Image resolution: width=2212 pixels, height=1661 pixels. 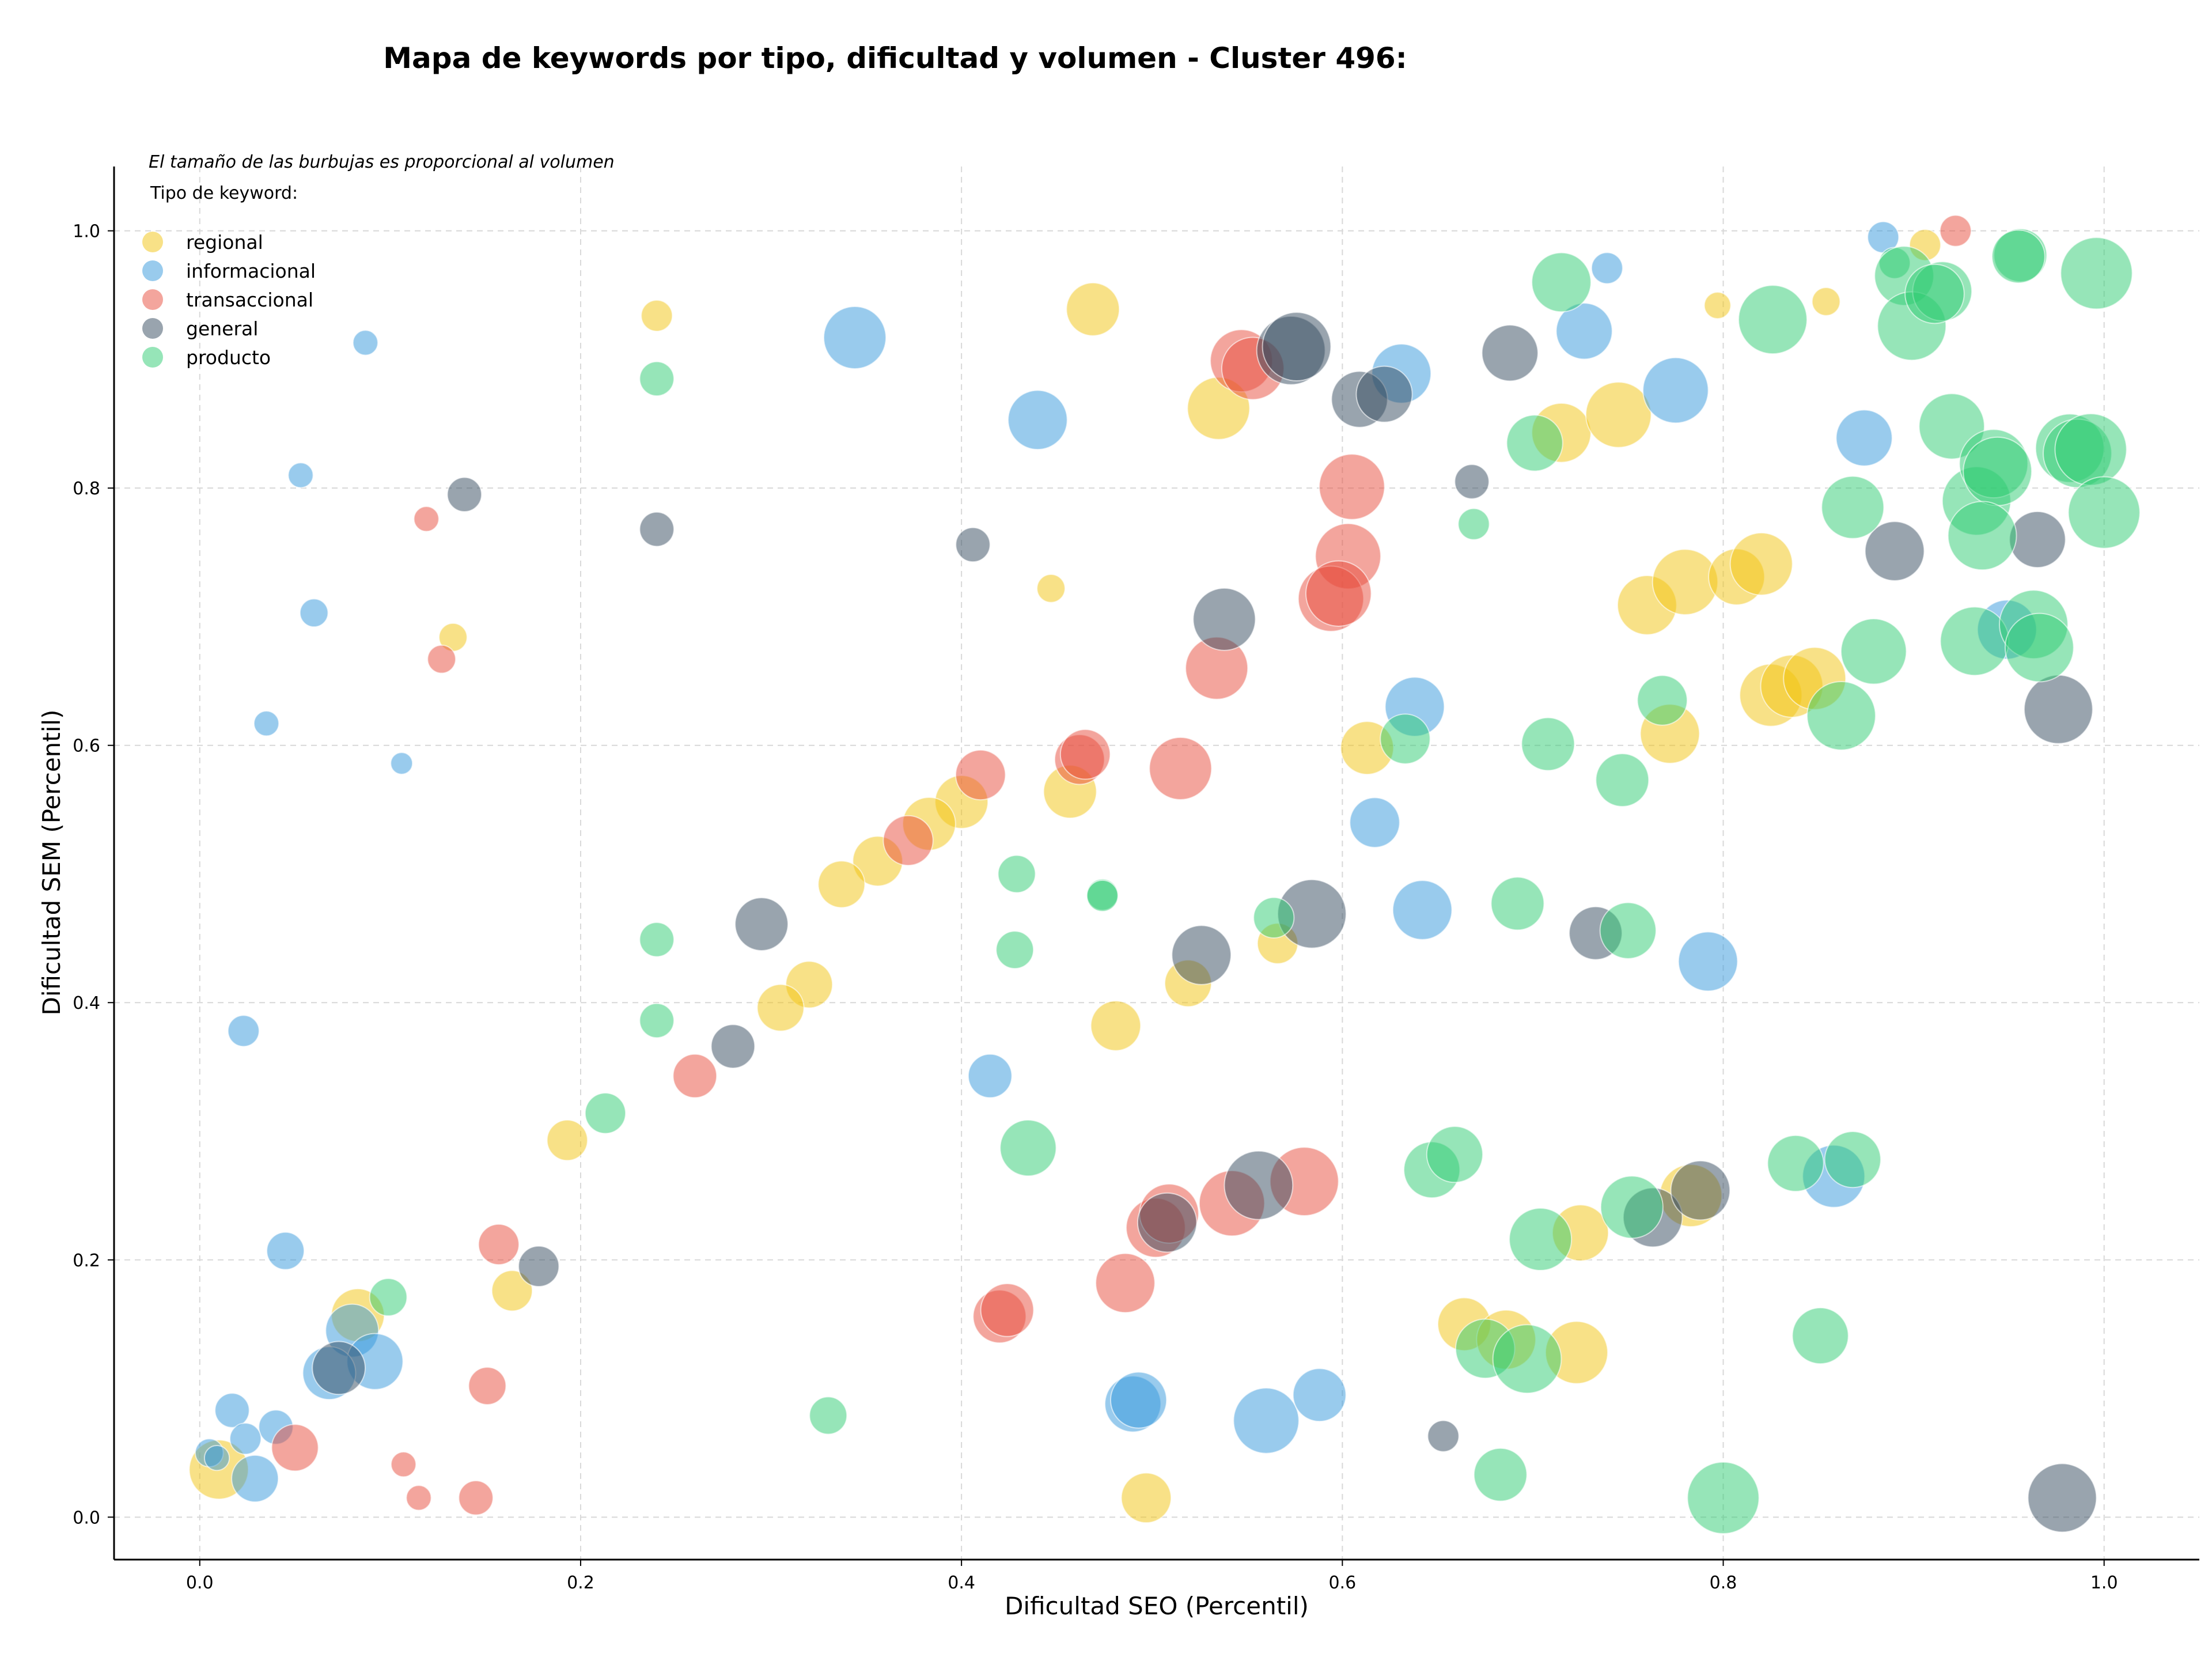 What do you see at coordinates (1723, 1583) in the screenshot?
I see `x-tick-label: 0.8` at bounding box center [1723, 1583].